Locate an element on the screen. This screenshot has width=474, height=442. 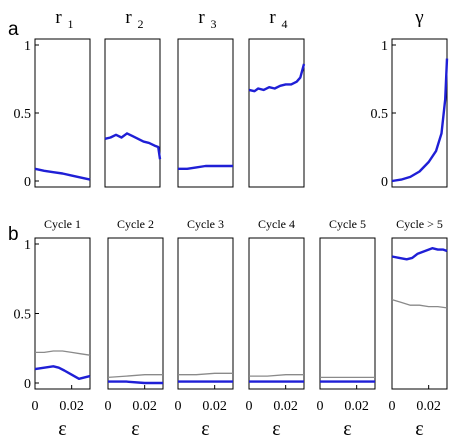
plot-title: Cycle 3 is located at coordinates (205, 224).